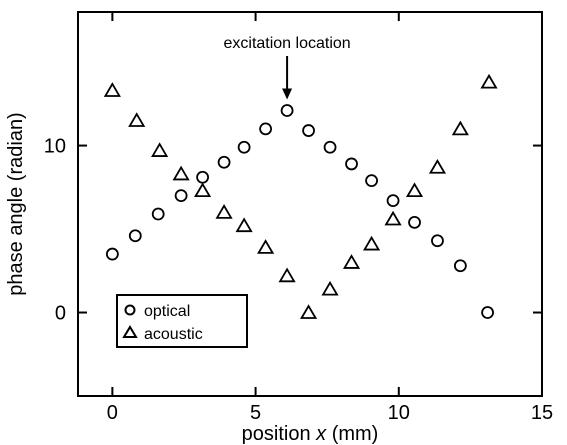 This screenshot has width=567, height=445. What do you see at coordinates (16, 203) in the screenshot?
I see `y-axis-title: phase angle (radian)` at bounding box center [16, 203].